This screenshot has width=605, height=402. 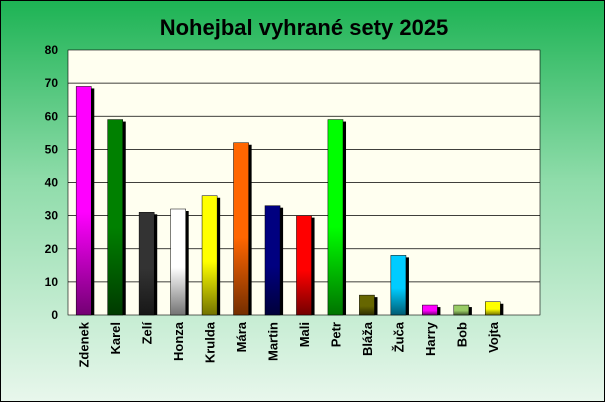 I want to click on x-tick-label: Mali, so click(x=304, y=334).